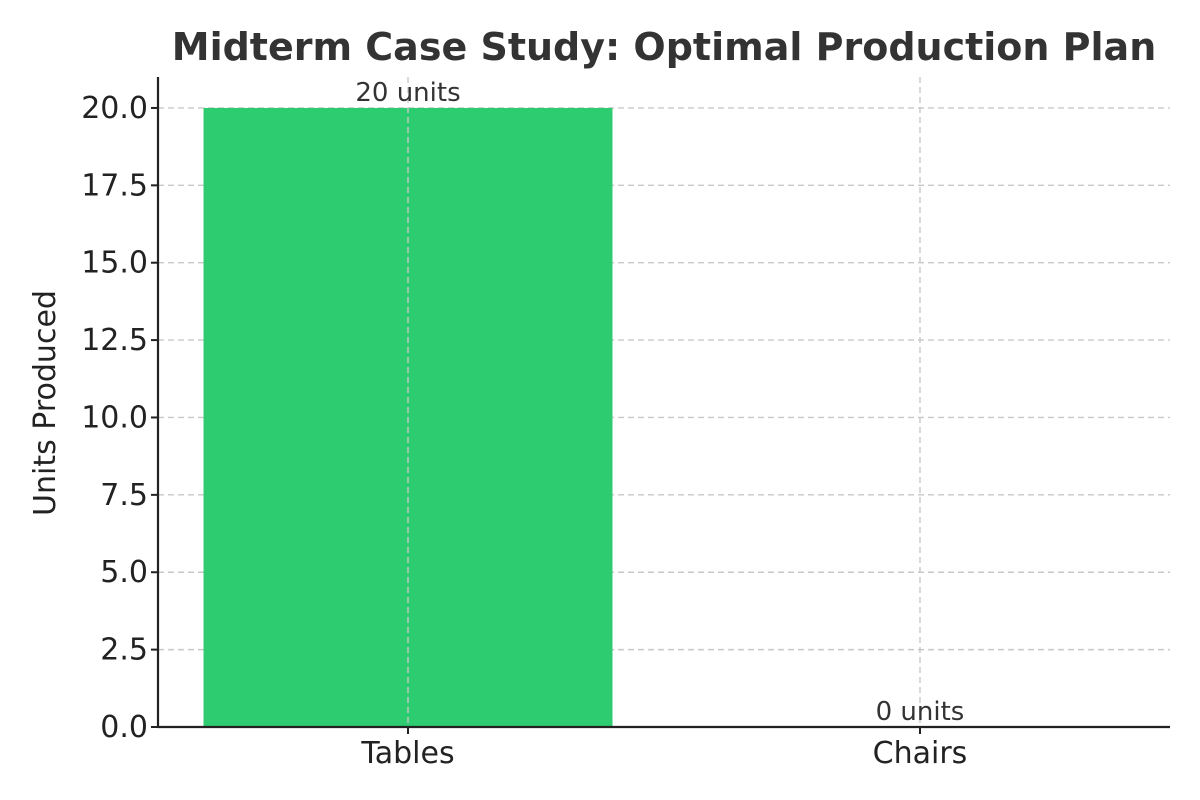 The width and height of the screenshot is (1200, 800). Describe the element at coordinates (407, 93) in the screenshot. I see `data-label-tables: 20 units` at that location.